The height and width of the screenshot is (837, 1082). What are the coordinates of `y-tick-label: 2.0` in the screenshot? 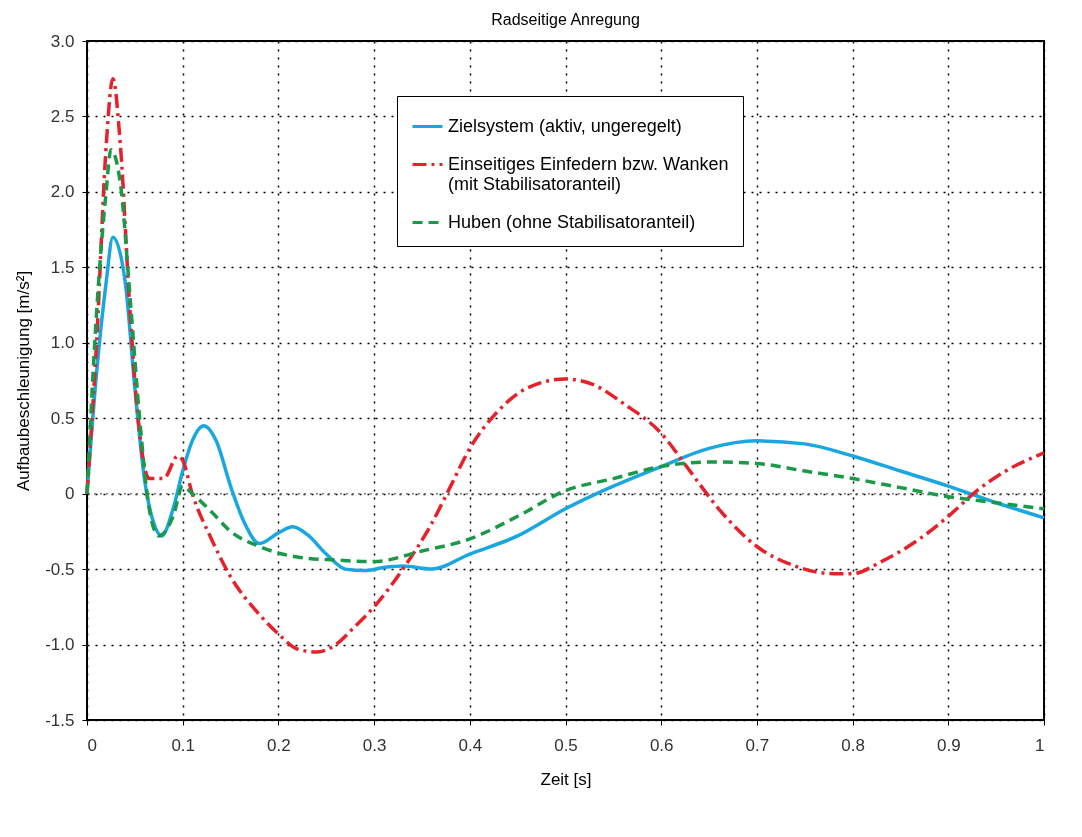 It's located at (62, 192).